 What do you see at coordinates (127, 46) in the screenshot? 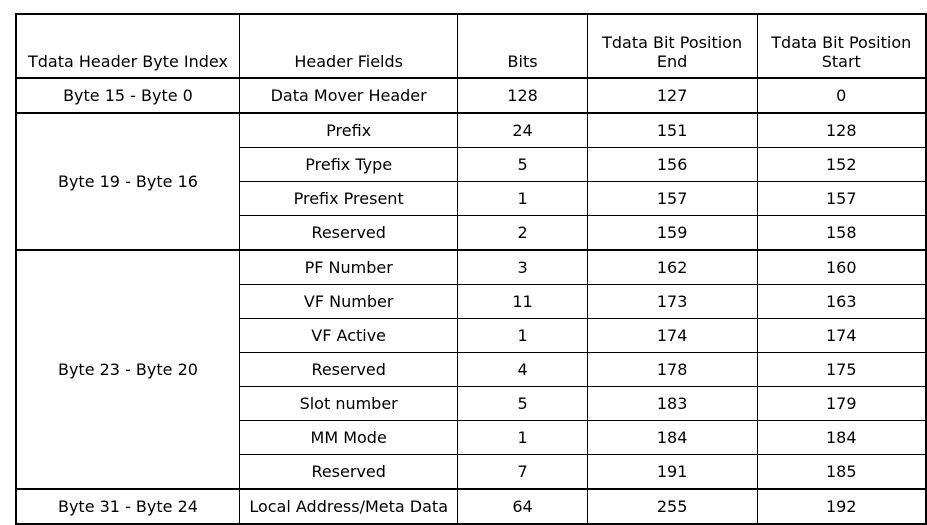
I see `header-byte-index: Tdata Header Byte Index` at bounding box center [127, 46].